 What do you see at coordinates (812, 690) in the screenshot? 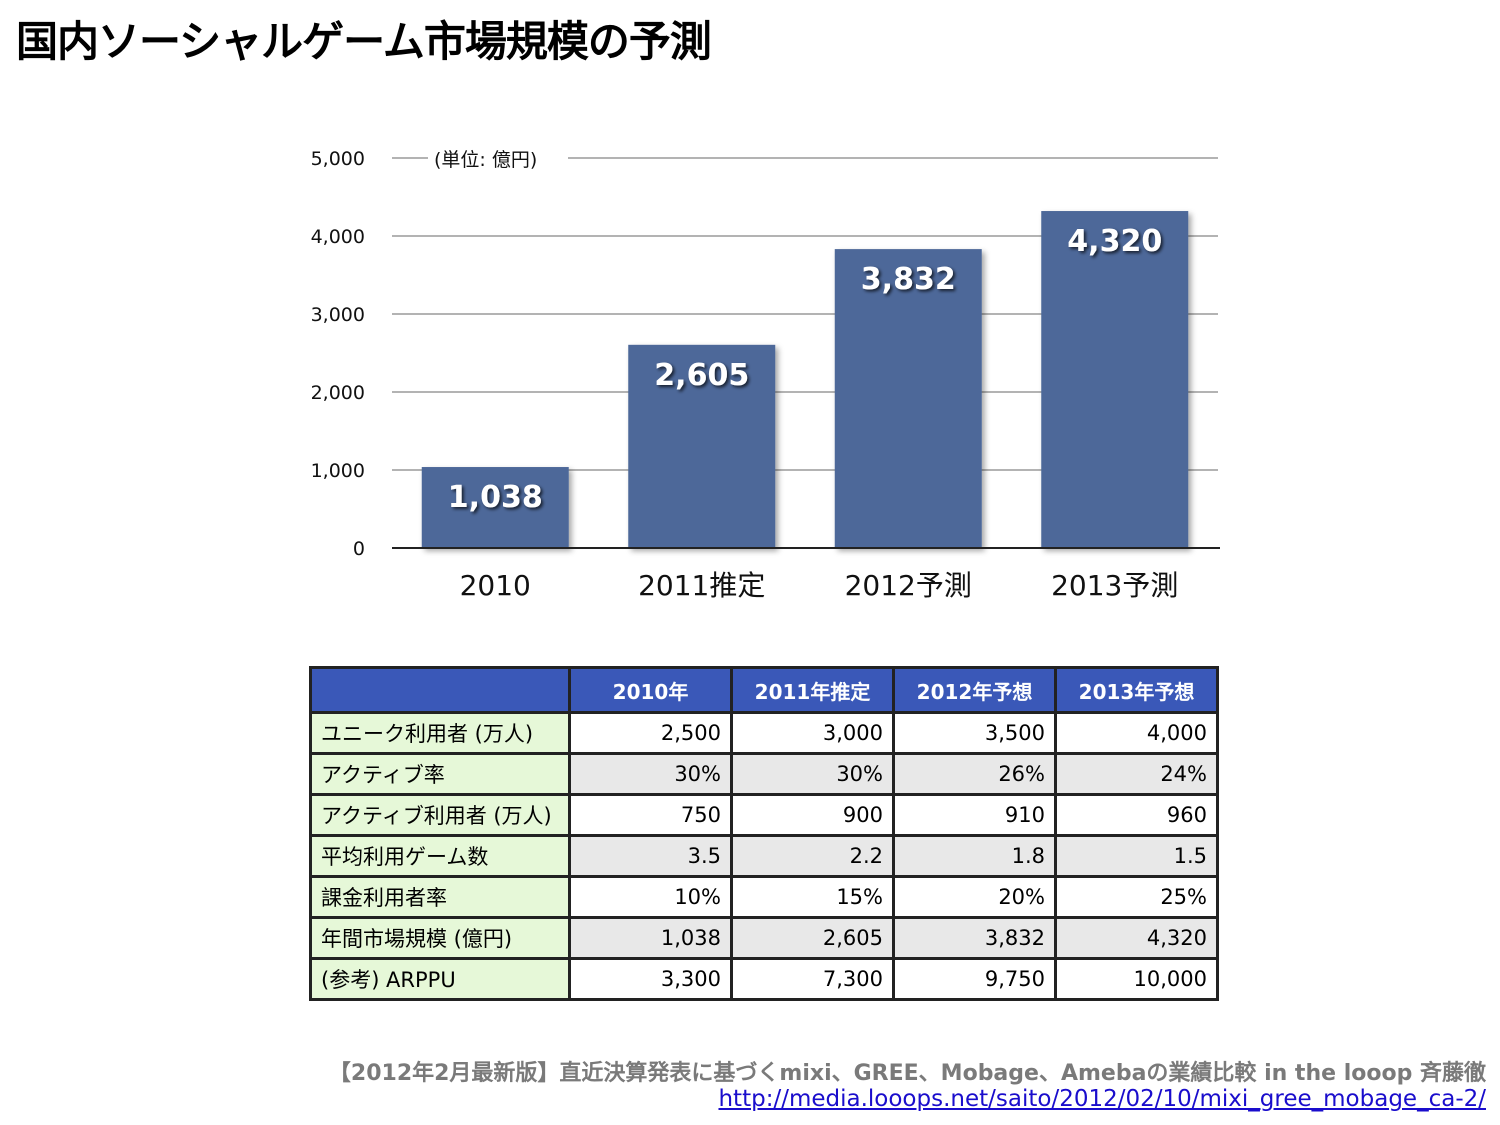
I see `table-header-cell: 2011年推定` at bounding box center [812, 690].